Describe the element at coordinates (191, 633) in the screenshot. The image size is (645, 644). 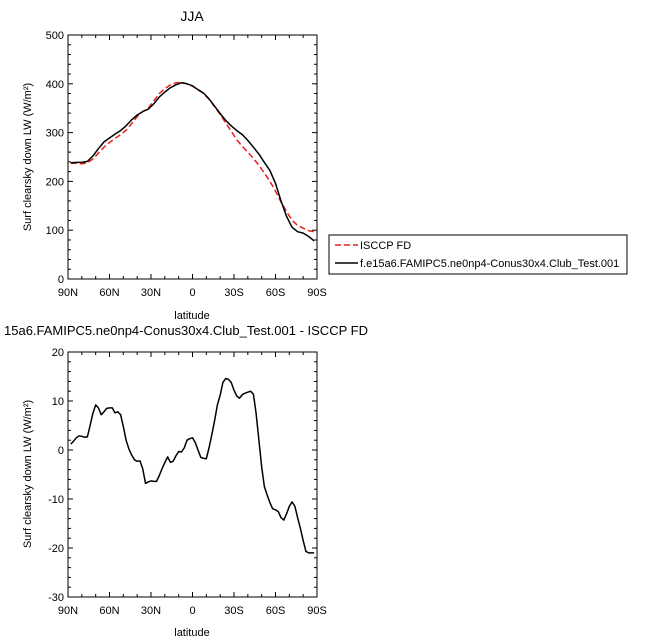
I see `bottom-x-axis-label: latitude` at that location.